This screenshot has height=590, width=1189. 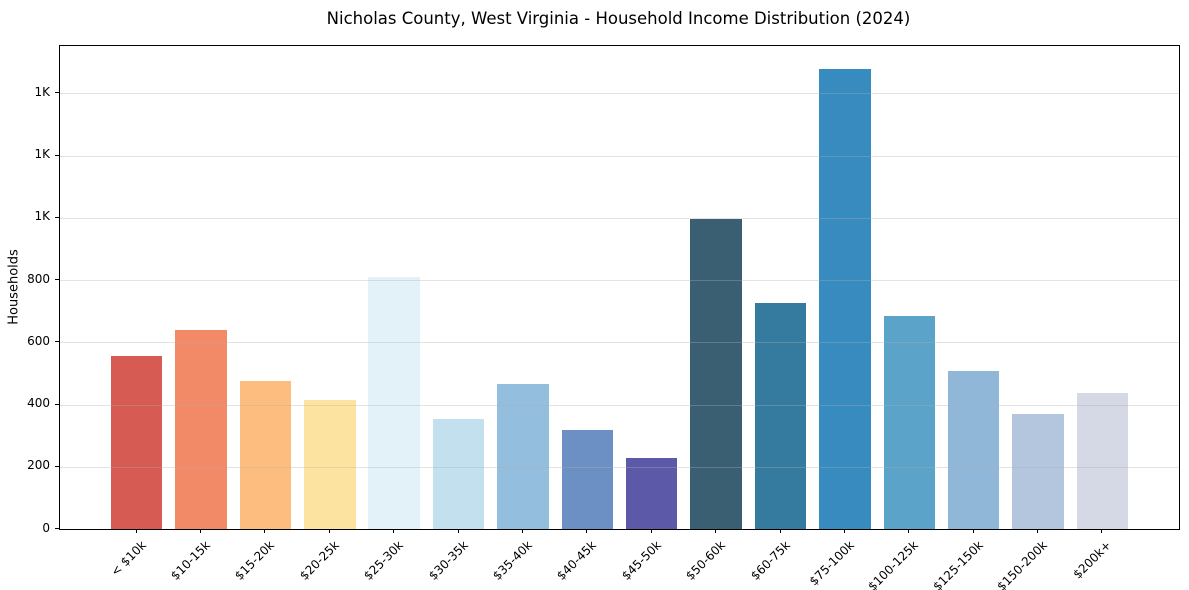 I want to click on x-tick-label: < $10k, so click(x=128, y=558).